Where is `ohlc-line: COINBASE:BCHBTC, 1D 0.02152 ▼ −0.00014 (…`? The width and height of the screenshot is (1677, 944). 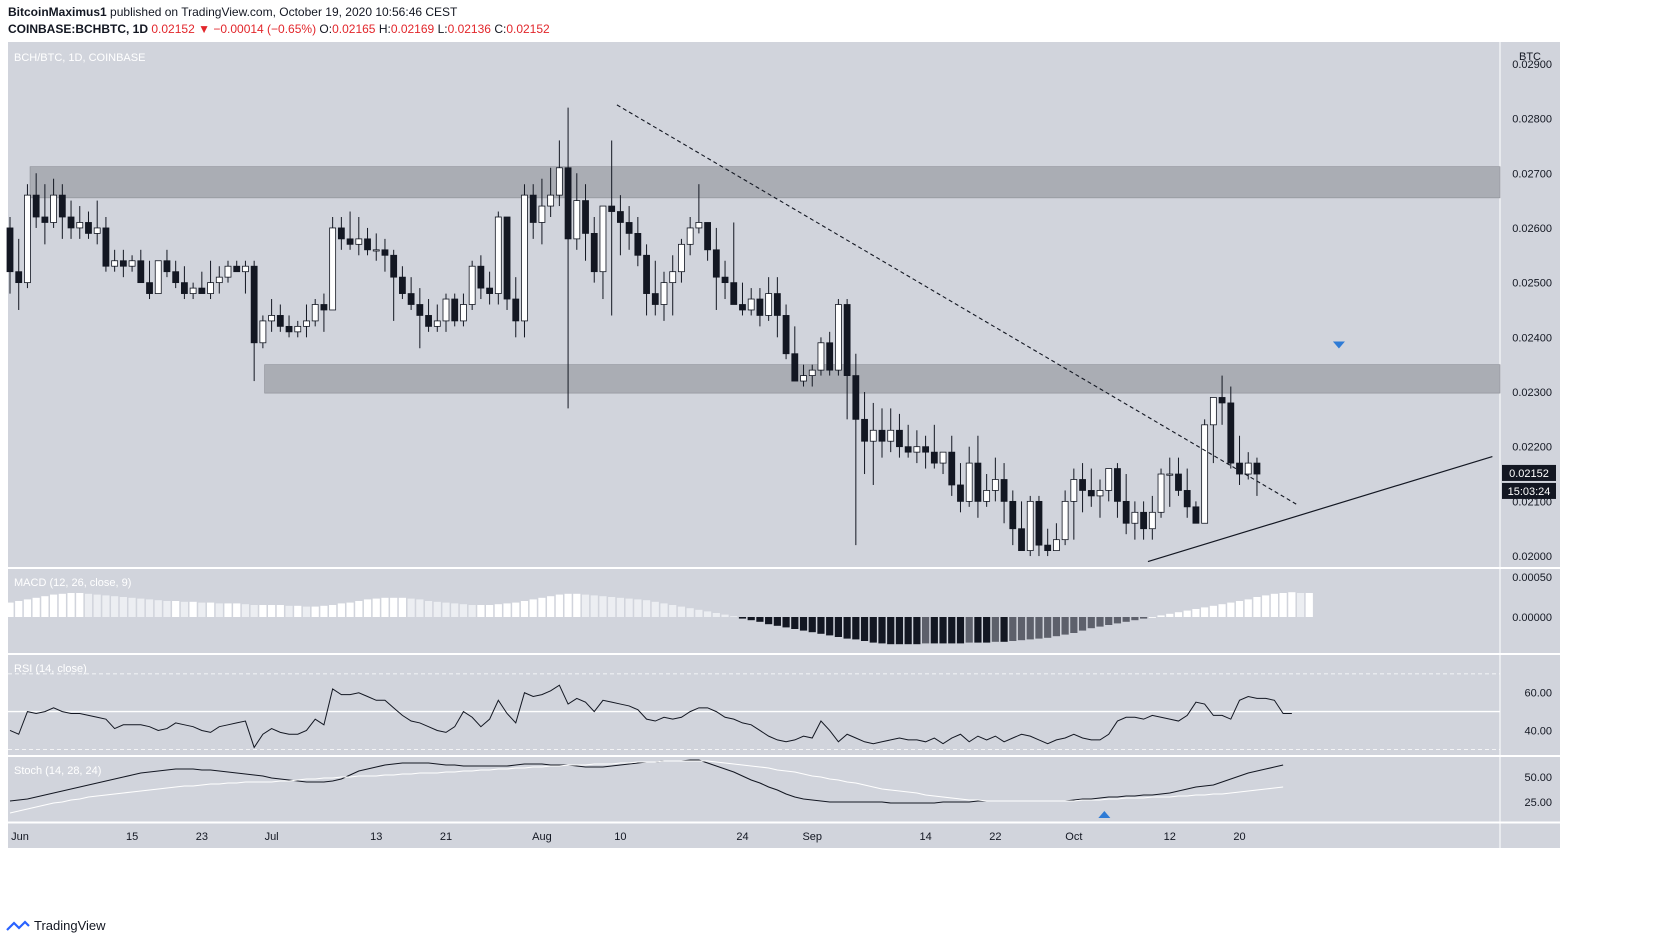
ohlc-line: COINBASE:BCHBTC, 1D 0.02152 ▼ −0.00014 (… is located at coordinates (279, 29).